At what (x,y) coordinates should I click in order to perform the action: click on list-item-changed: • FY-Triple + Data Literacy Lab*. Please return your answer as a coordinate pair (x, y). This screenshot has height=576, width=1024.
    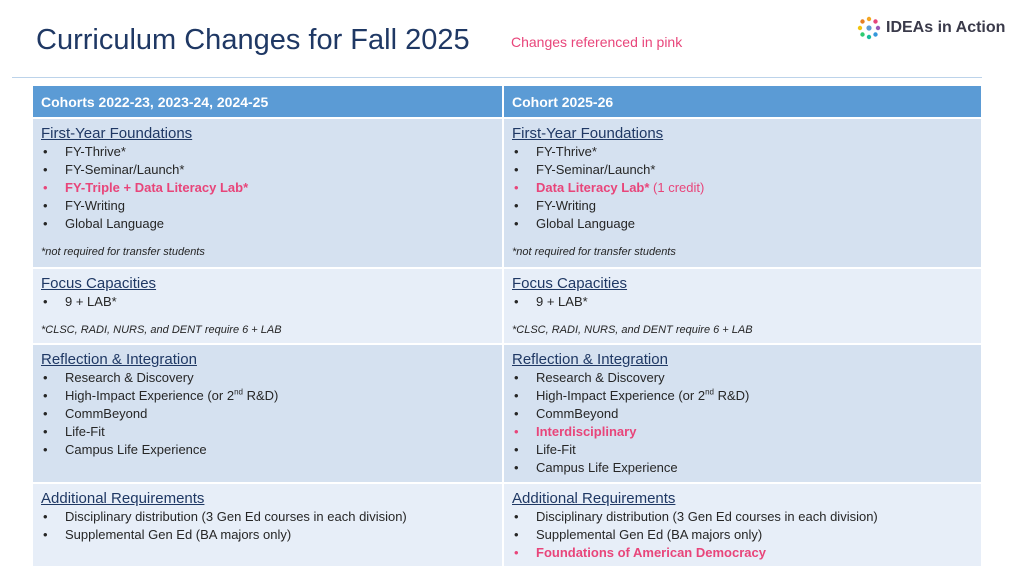
    Looking at the image, I should click on (146, 187).